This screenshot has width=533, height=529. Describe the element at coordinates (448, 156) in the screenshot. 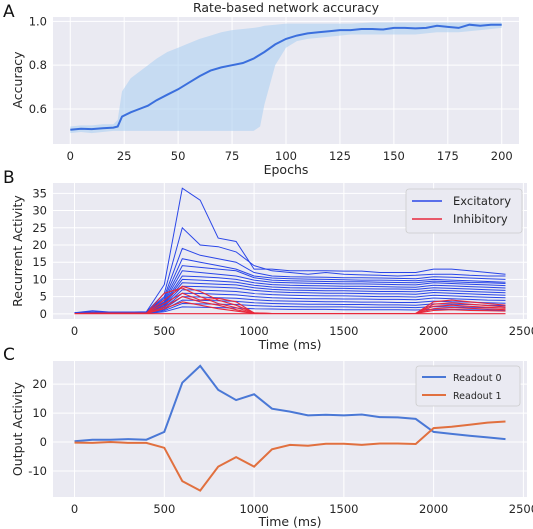

I see `x-tick-label: 175` at that location.